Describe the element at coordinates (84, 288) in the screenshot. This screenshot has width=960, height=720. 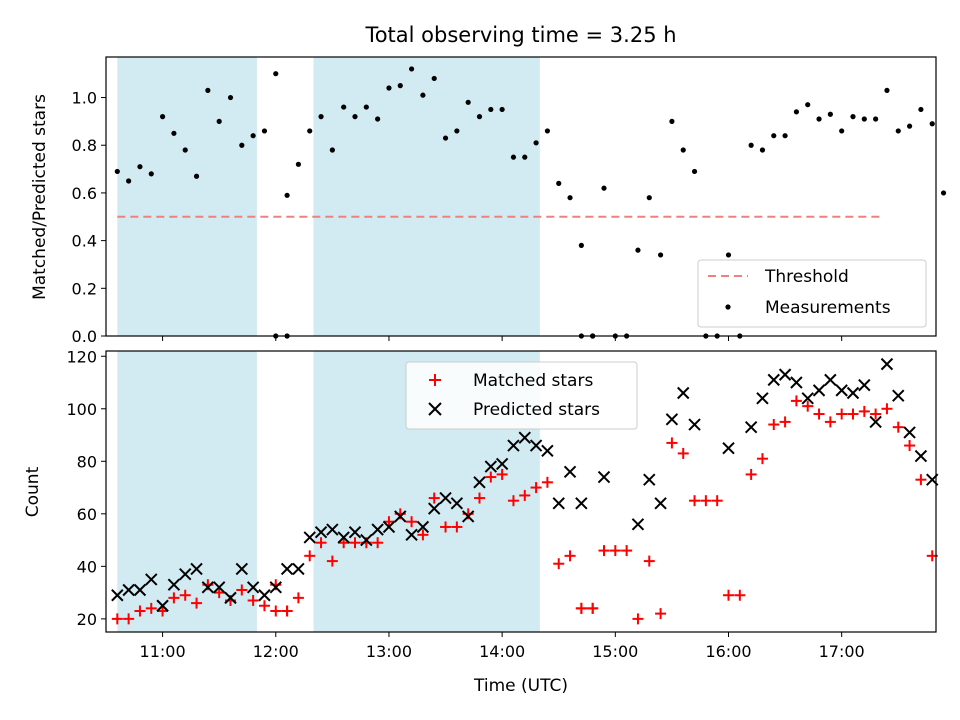
I see `y-tick-label: 0.2` at that location.